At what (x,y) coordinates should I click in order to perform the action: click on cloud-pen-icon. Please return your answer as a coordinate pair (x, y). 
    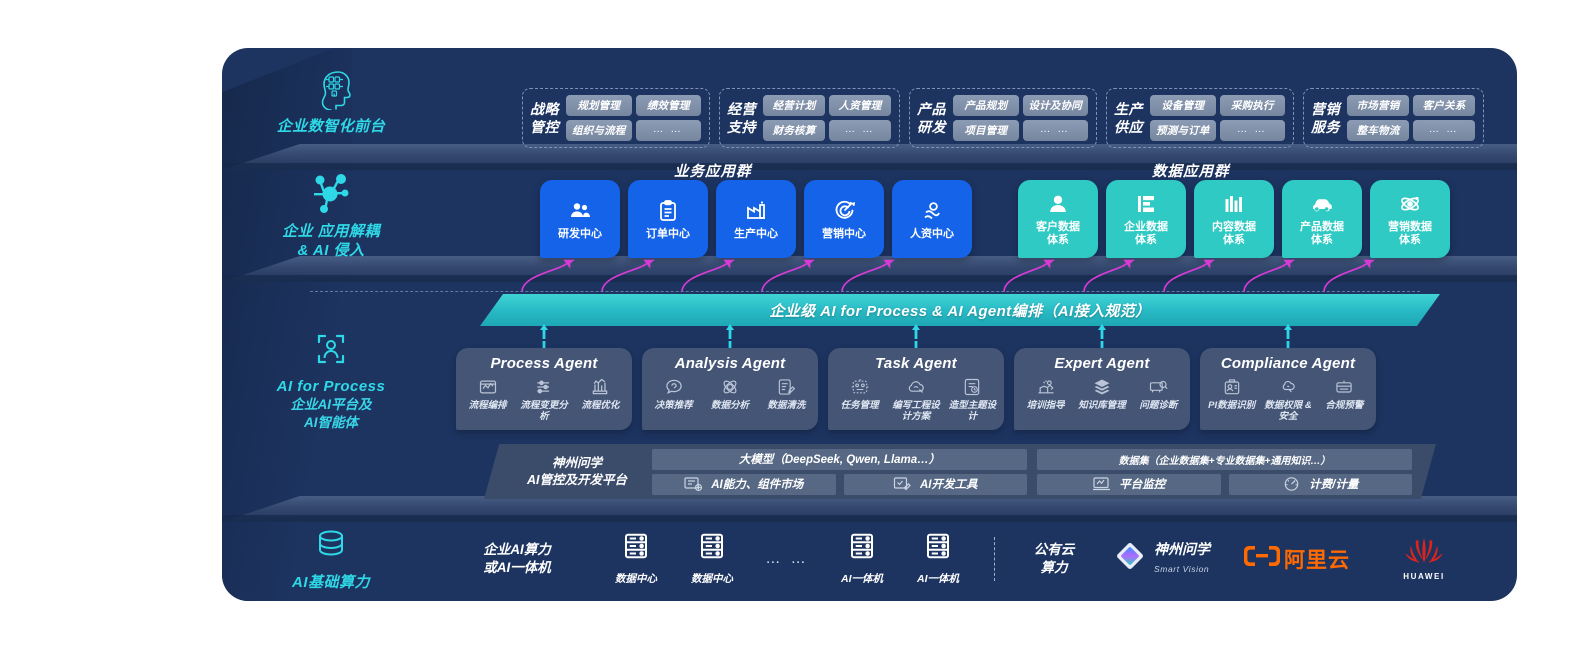
    Looking at the image, I should click on (916, 386).